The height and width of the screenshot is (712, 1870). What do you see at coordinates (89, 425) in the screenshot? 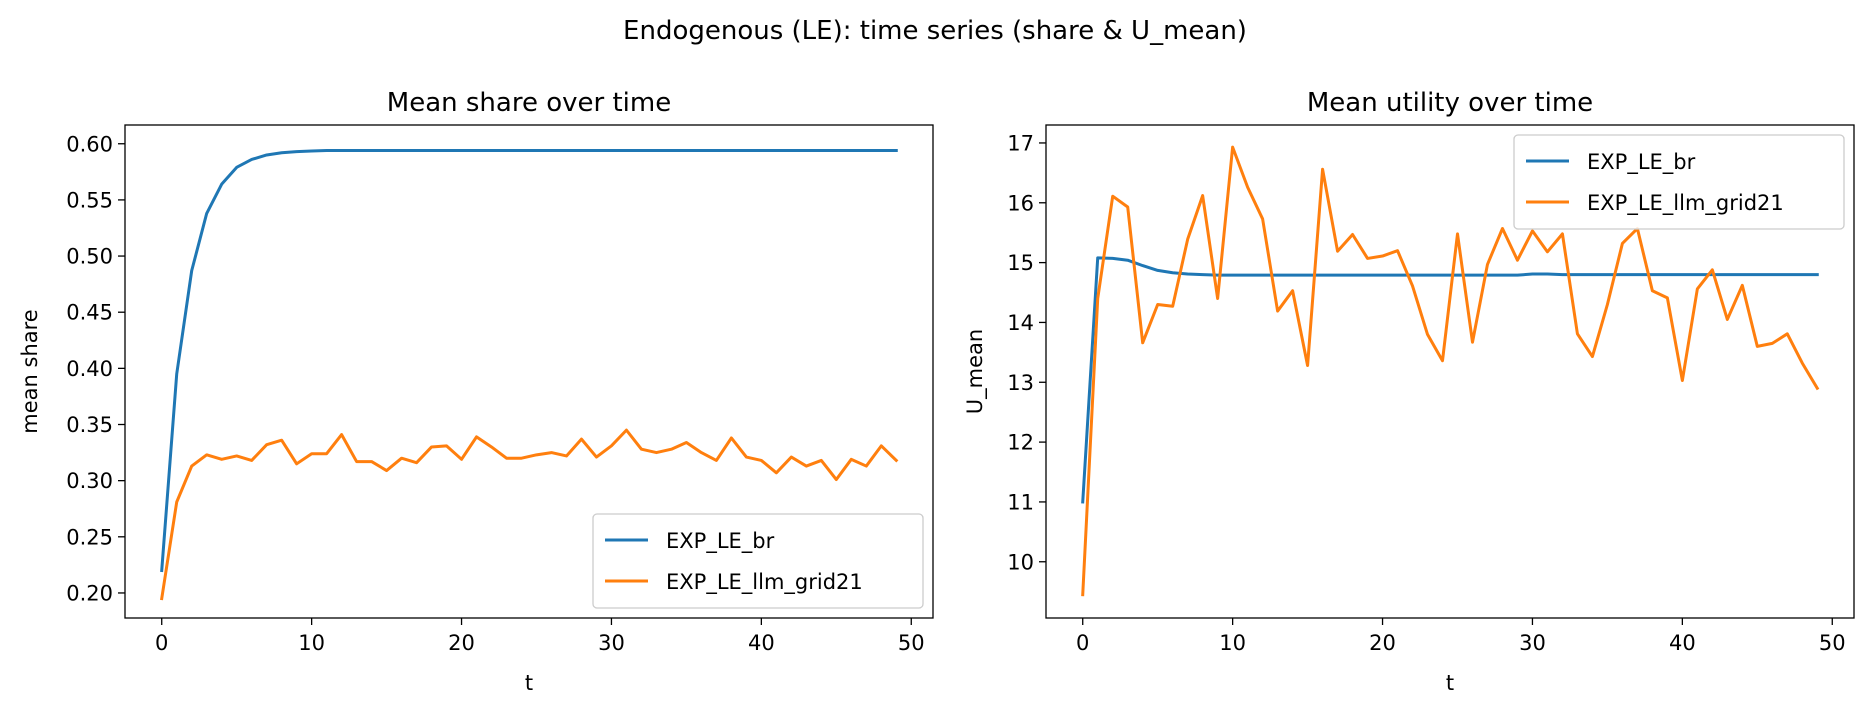
I see `y-tick-label: 0.35` at bounding box center [89, 425].